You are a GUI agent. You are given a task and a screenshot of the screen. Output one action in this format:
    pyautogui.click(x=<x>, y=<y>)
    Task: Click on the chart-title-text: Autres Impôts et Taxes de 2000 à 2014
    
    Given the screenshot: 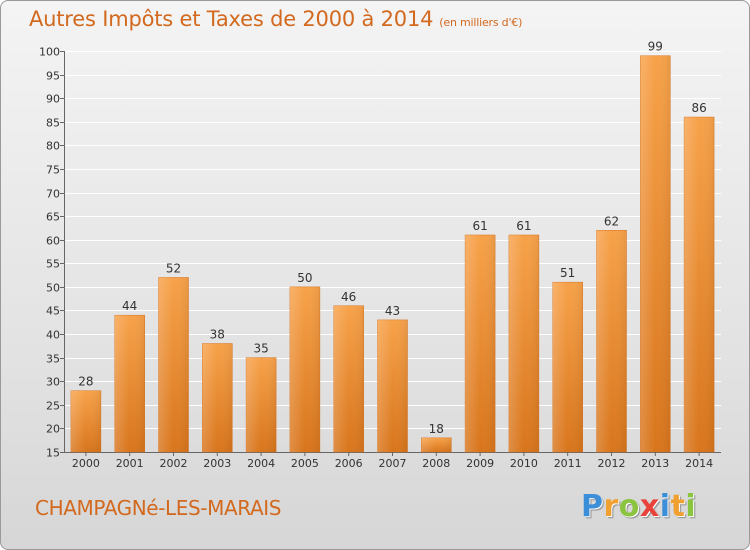 What is the action you would take?
    pyautogui.click(x=231, y=19)
    